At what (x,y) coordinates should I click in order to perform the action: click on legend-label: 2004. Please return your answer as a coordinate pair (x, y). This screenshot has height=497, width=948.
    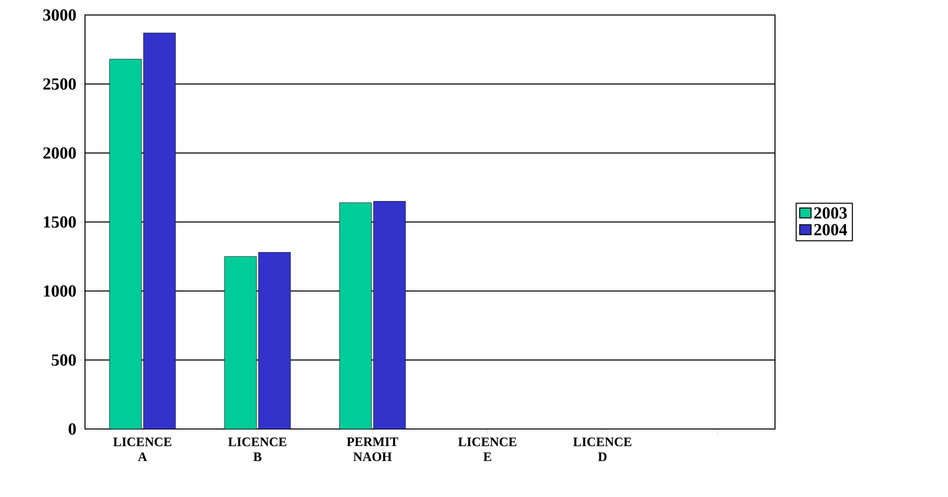
    Looking at the image, I should click on (831, 230).